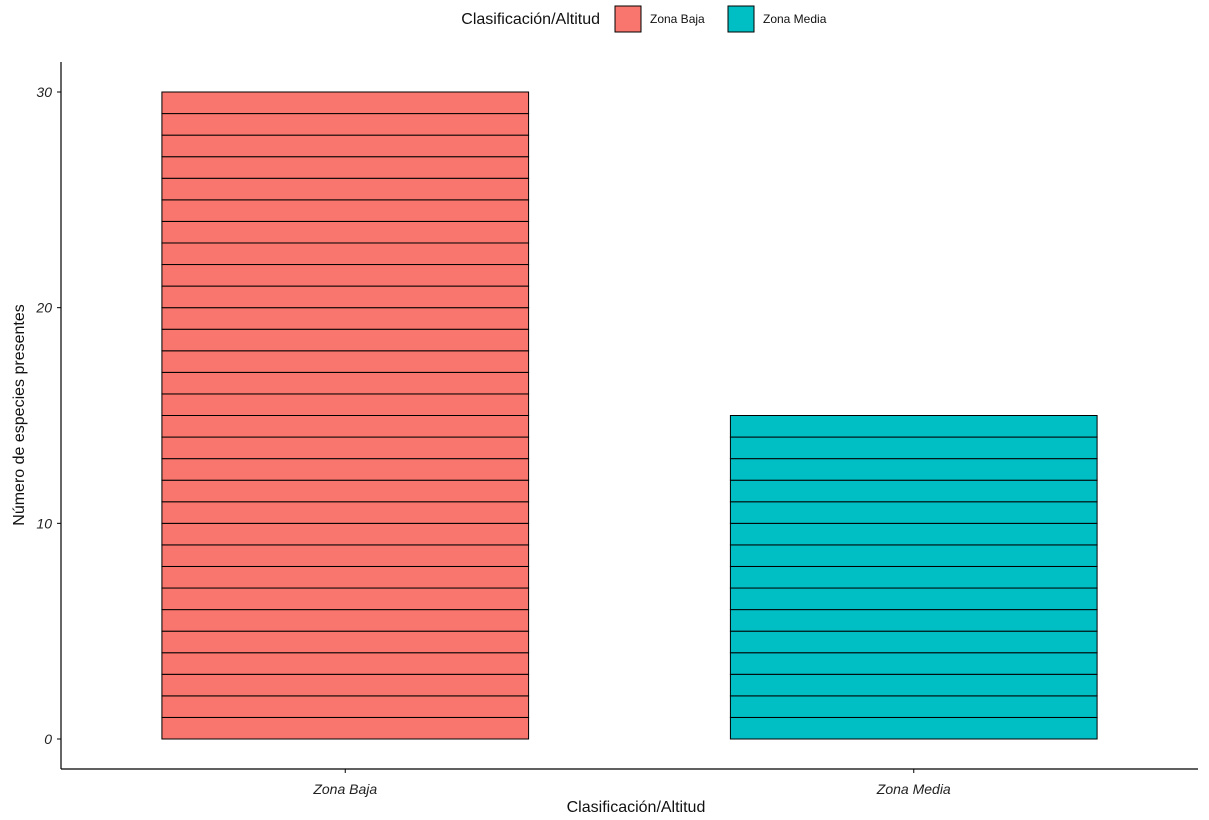  I want to click on legend-label-zona-baja: Zona Baja, so click(677, 19).